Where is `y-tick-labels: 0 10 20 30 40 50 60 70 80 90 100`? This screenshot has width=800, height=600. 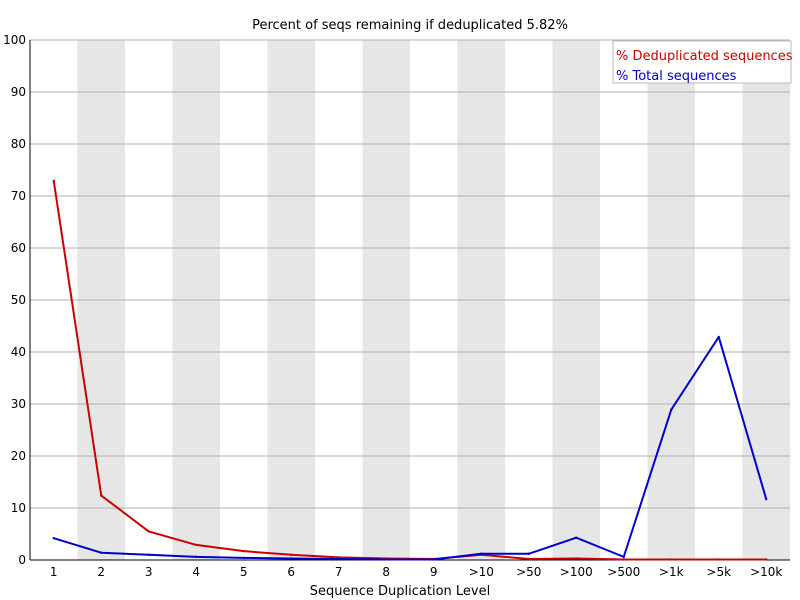
y-tick-labels: 0 10 20 30 40 50 60 70 80 90 100 is located at coordinates (14, 300).